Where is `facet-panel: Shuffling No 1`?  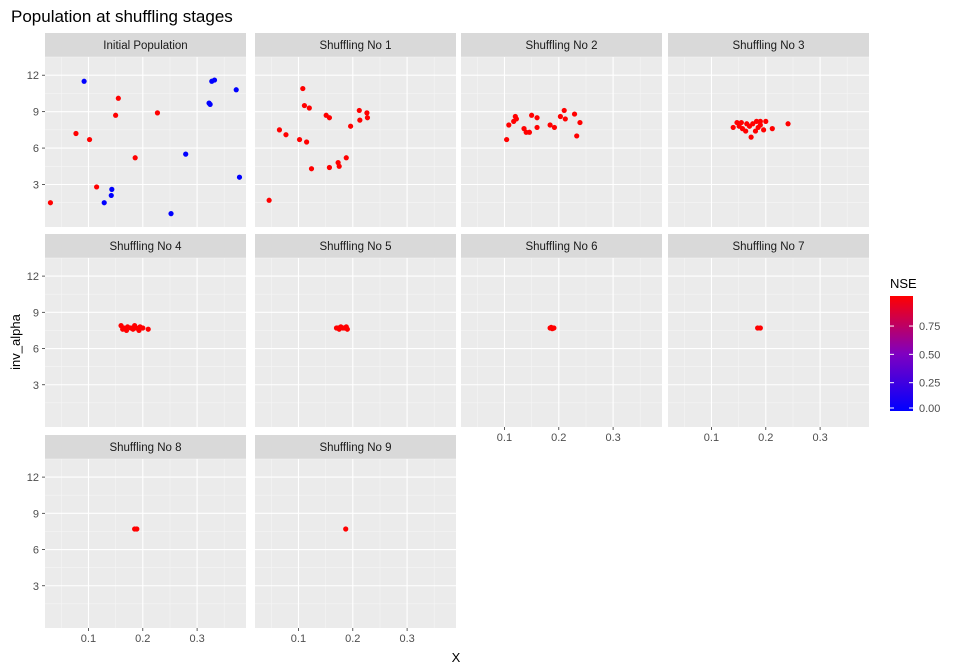 facet-panel: Shuffling No 1 is located at coordinates (355, 130).